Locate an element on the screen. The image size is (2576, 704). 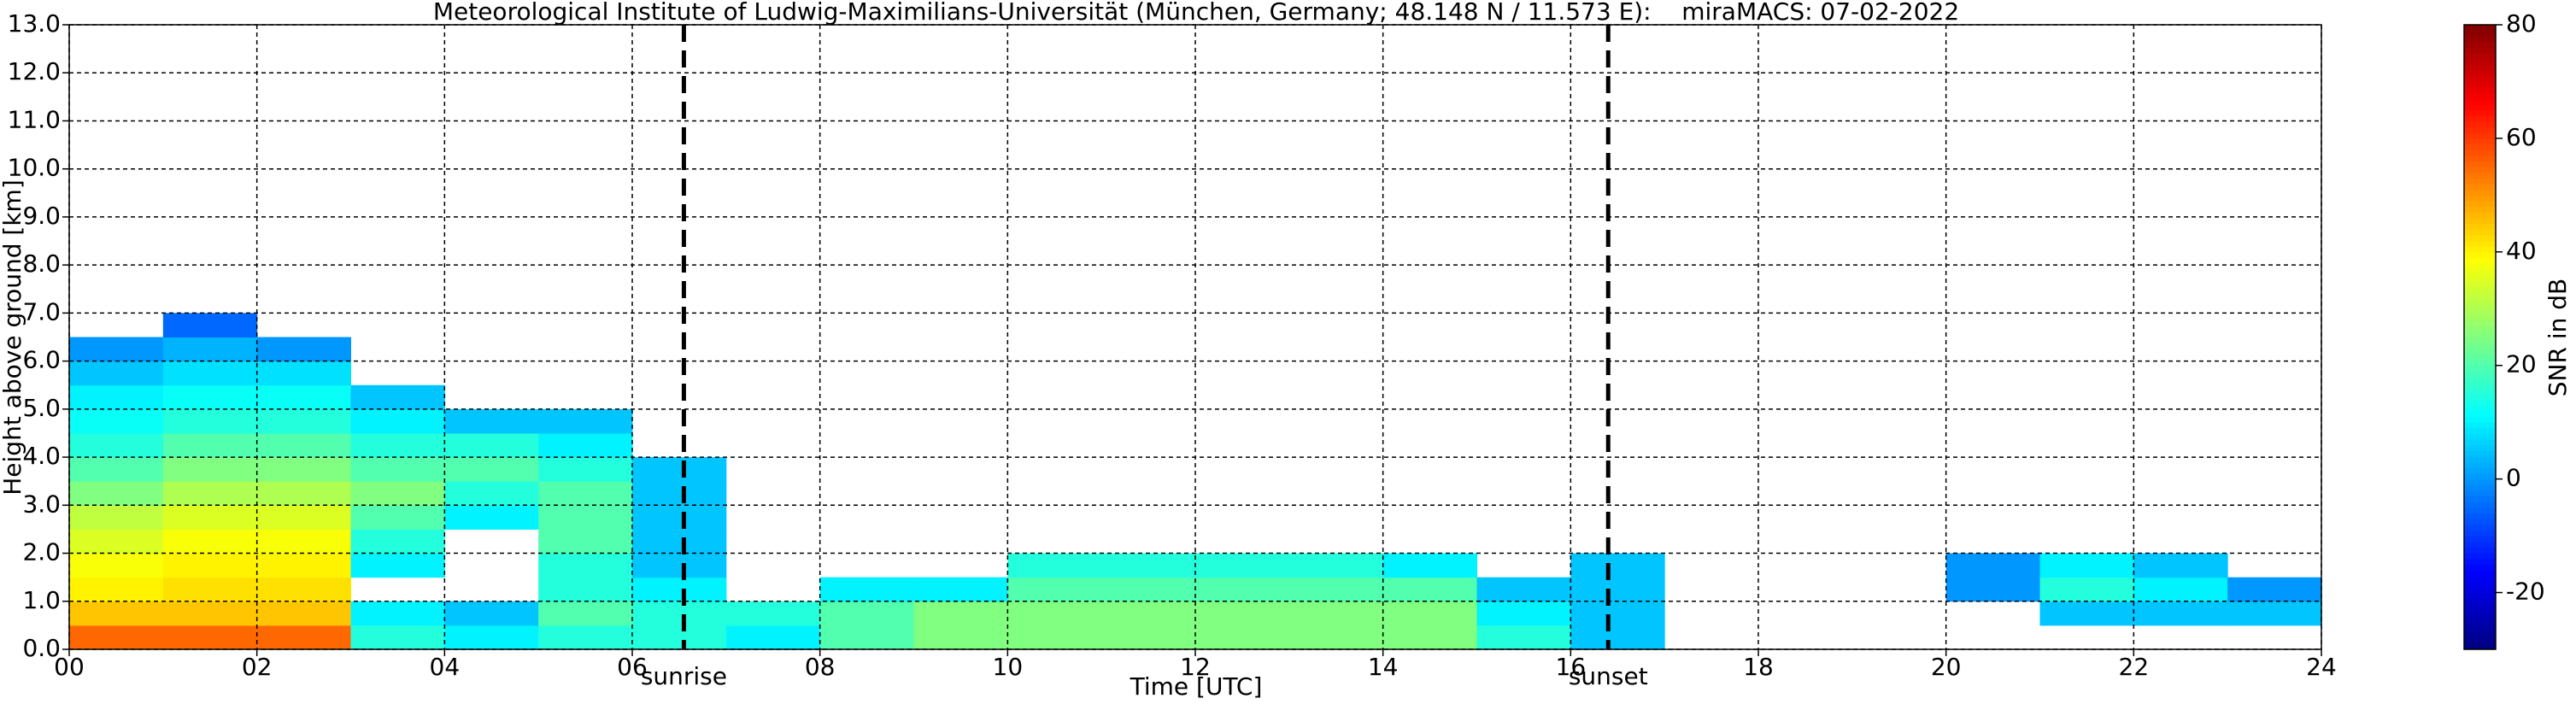
x-tick-label: 10 is located at coordinates (1009, 667).